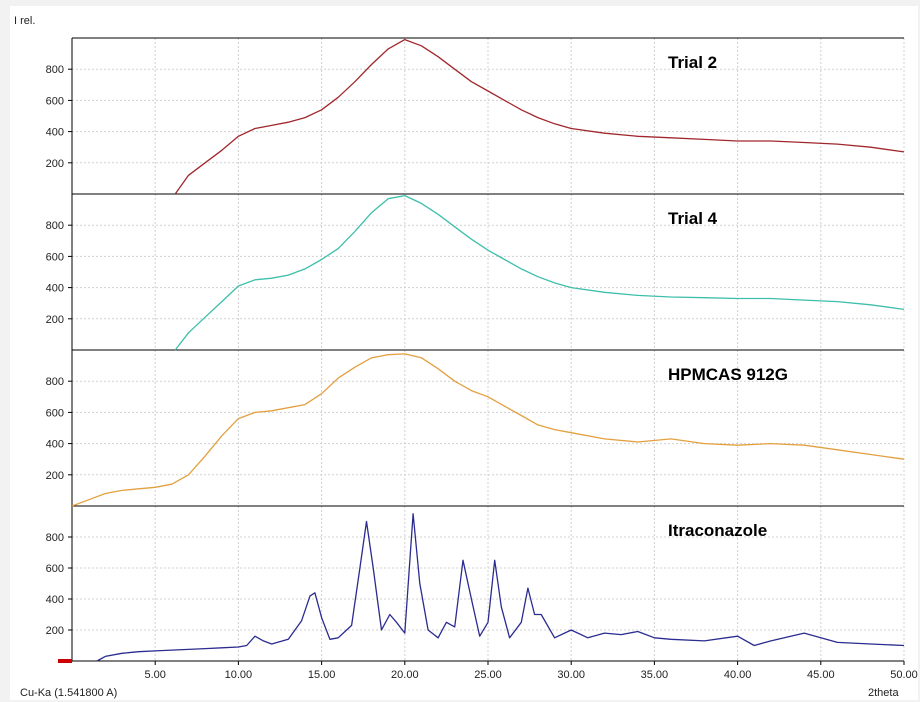 This screenshot has width=920, height=702. Describe the element at coordinates (68, 693) in the screenshot. I see `source-label: Cu-Ka (1.541800 A)` at that location.